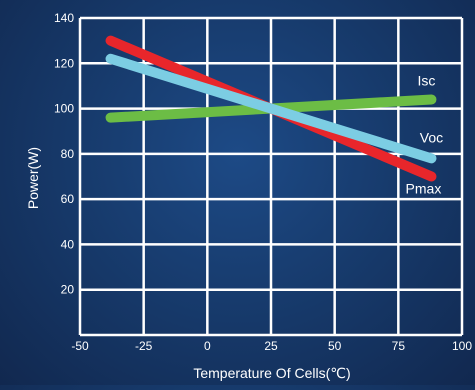 This screenshot has height=390, width=475. Describe the element at coordinates (431, 137) in the screenshot. I see `series-label-voc: Voc` at that location.